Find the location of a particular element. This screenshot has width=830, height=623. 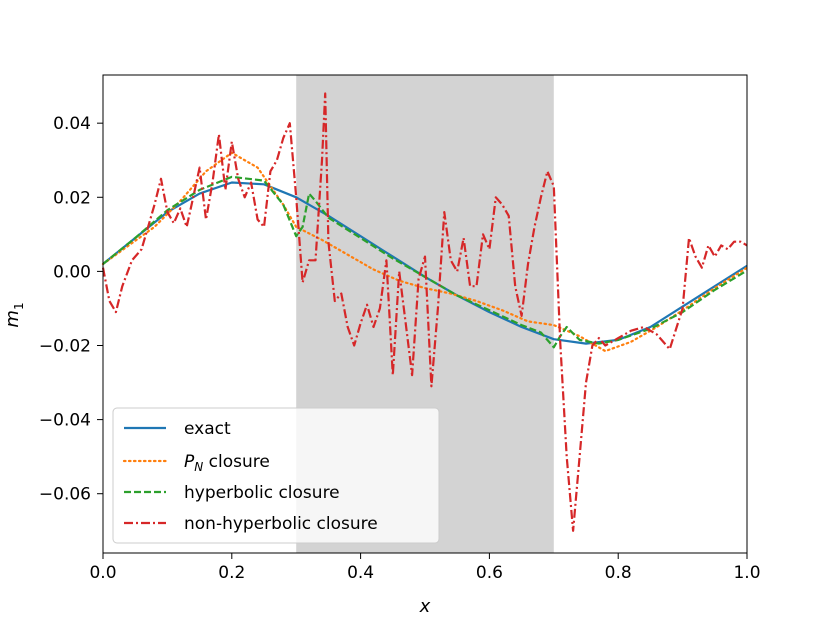

y-axis-label: m1 is located at coordinates (14, 314).